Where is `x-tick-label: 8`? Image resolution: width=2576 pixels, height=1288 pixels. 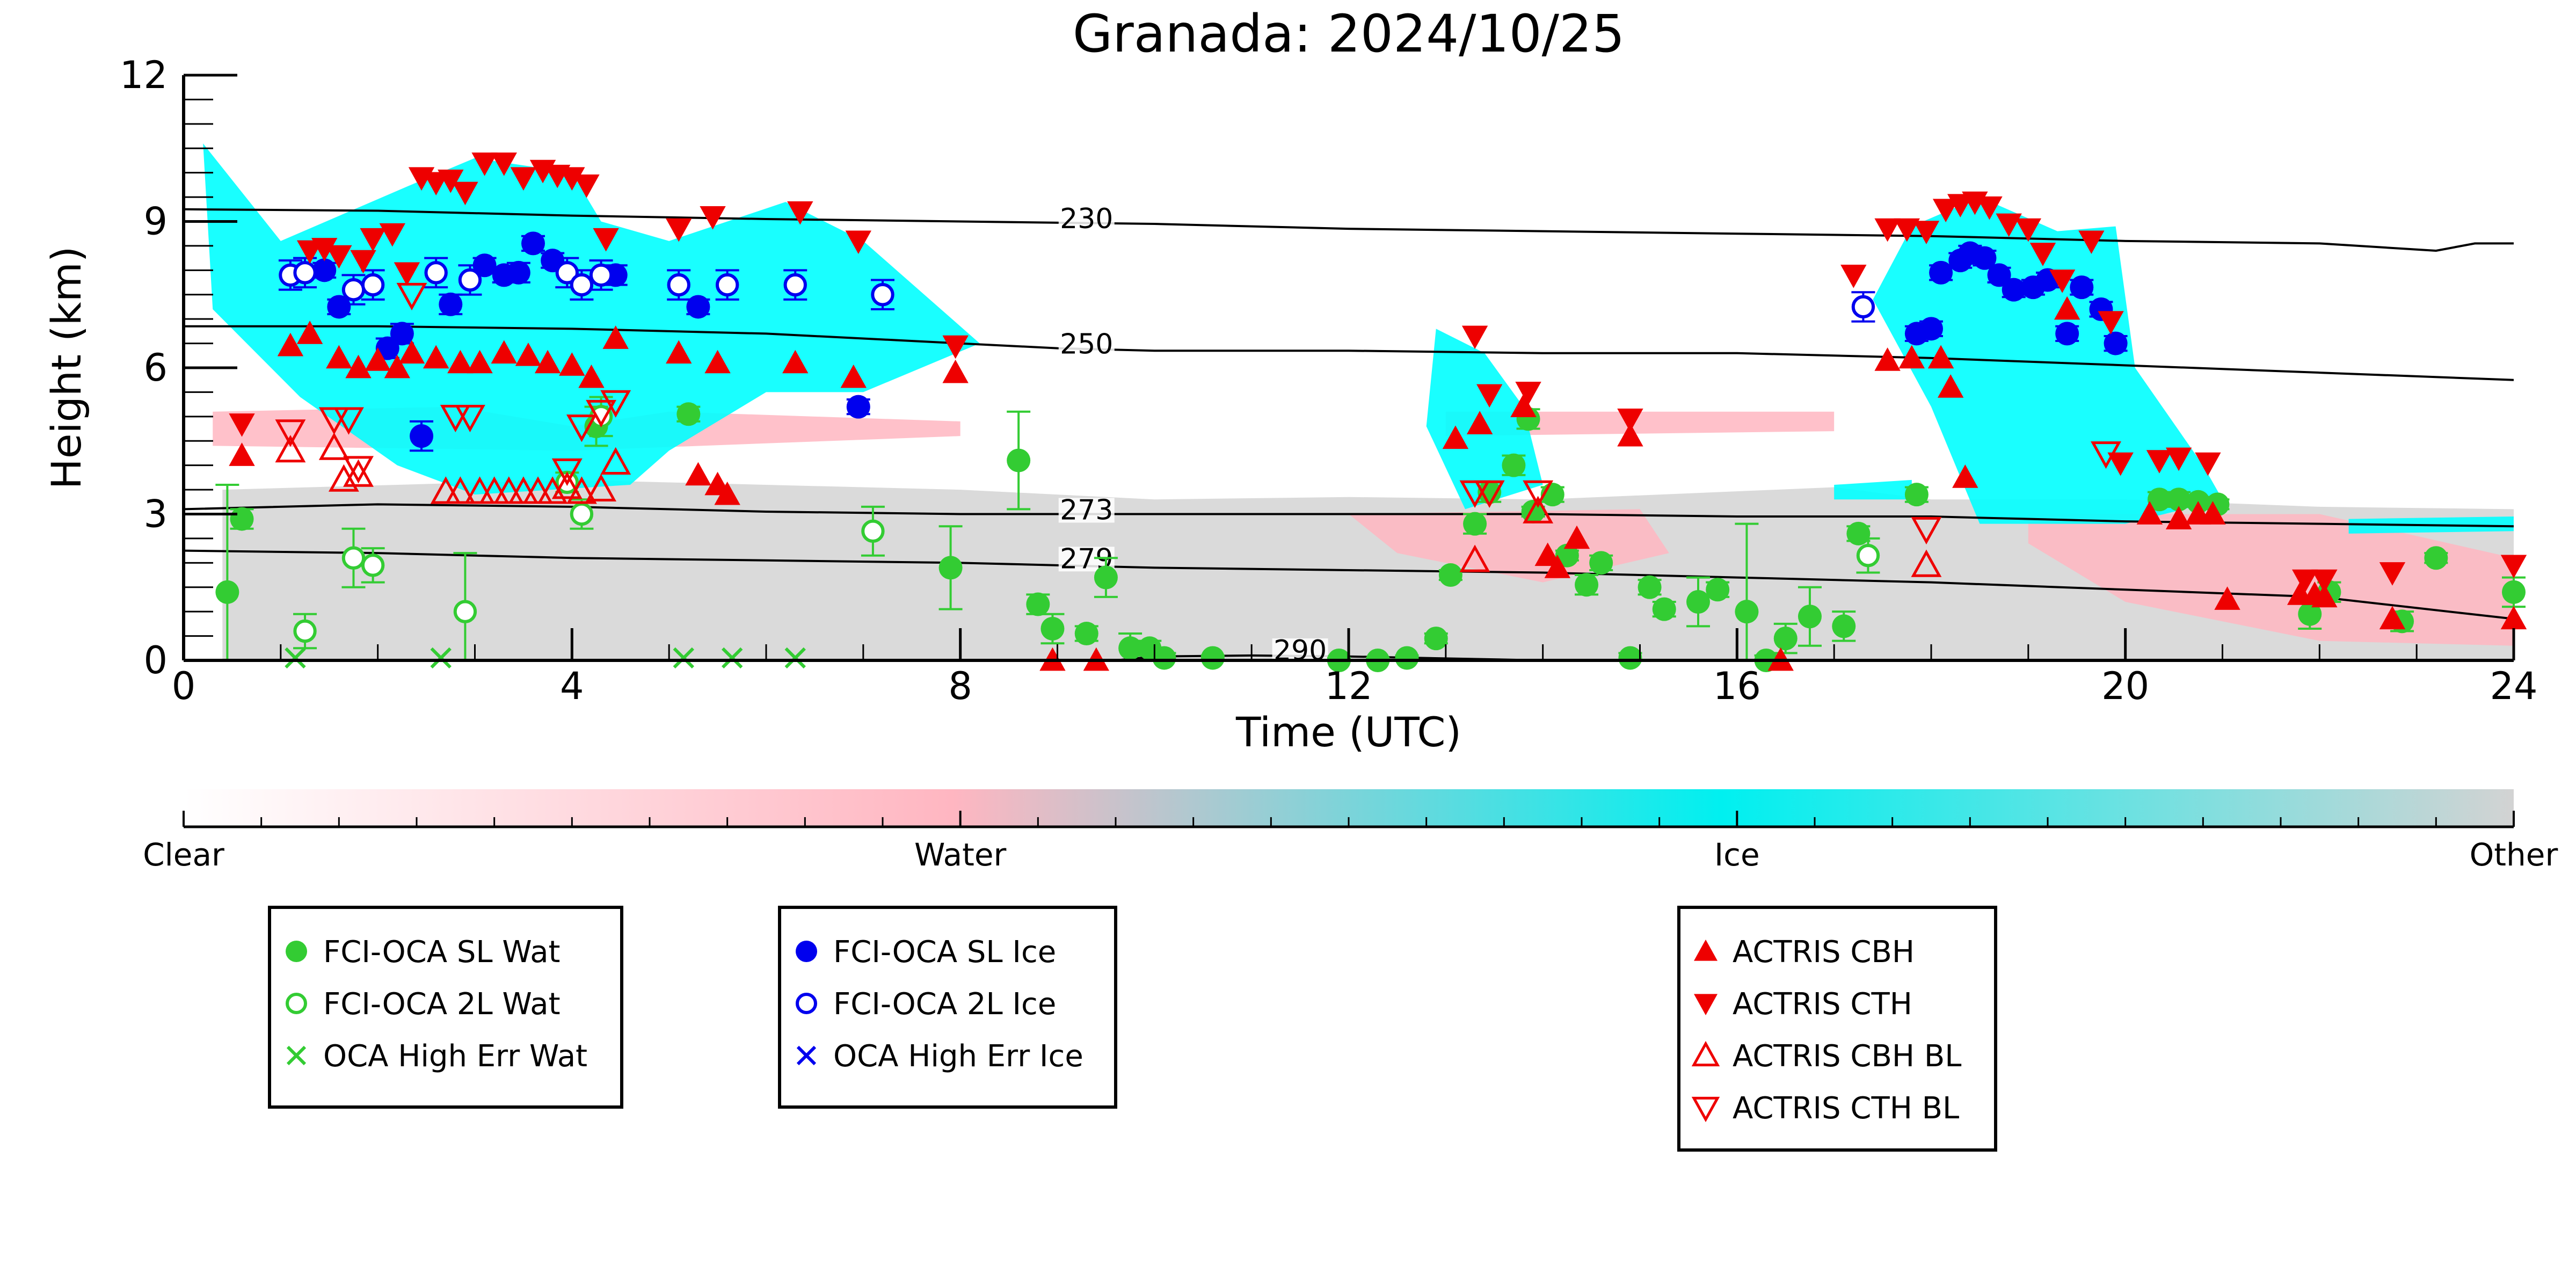
x-tick-label: 8 is located at coordinates (960, 686).